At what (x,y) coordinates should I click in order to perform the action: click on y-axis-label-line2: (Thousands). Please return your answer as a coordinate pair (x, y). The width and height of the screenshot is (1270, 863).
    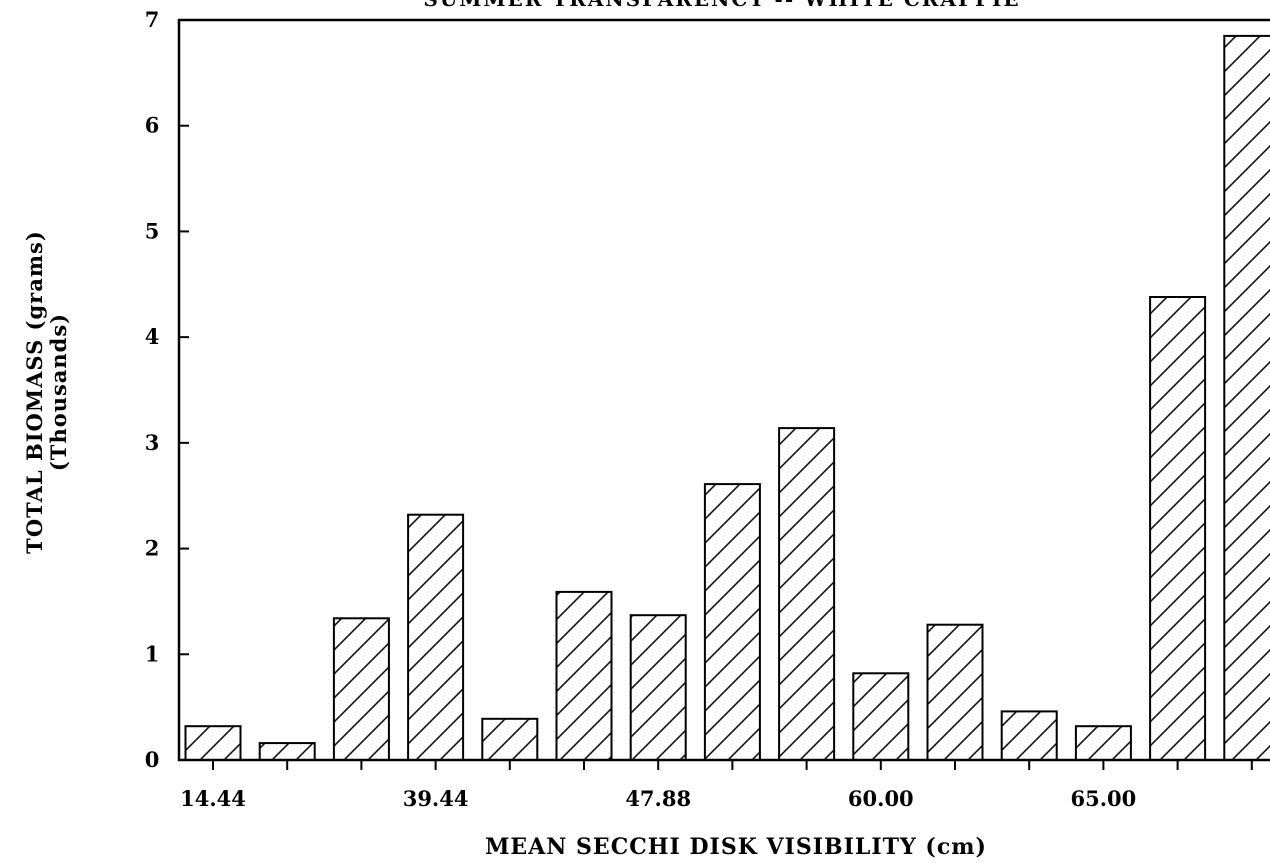
    Looking at the image, I should click on (58, 392).